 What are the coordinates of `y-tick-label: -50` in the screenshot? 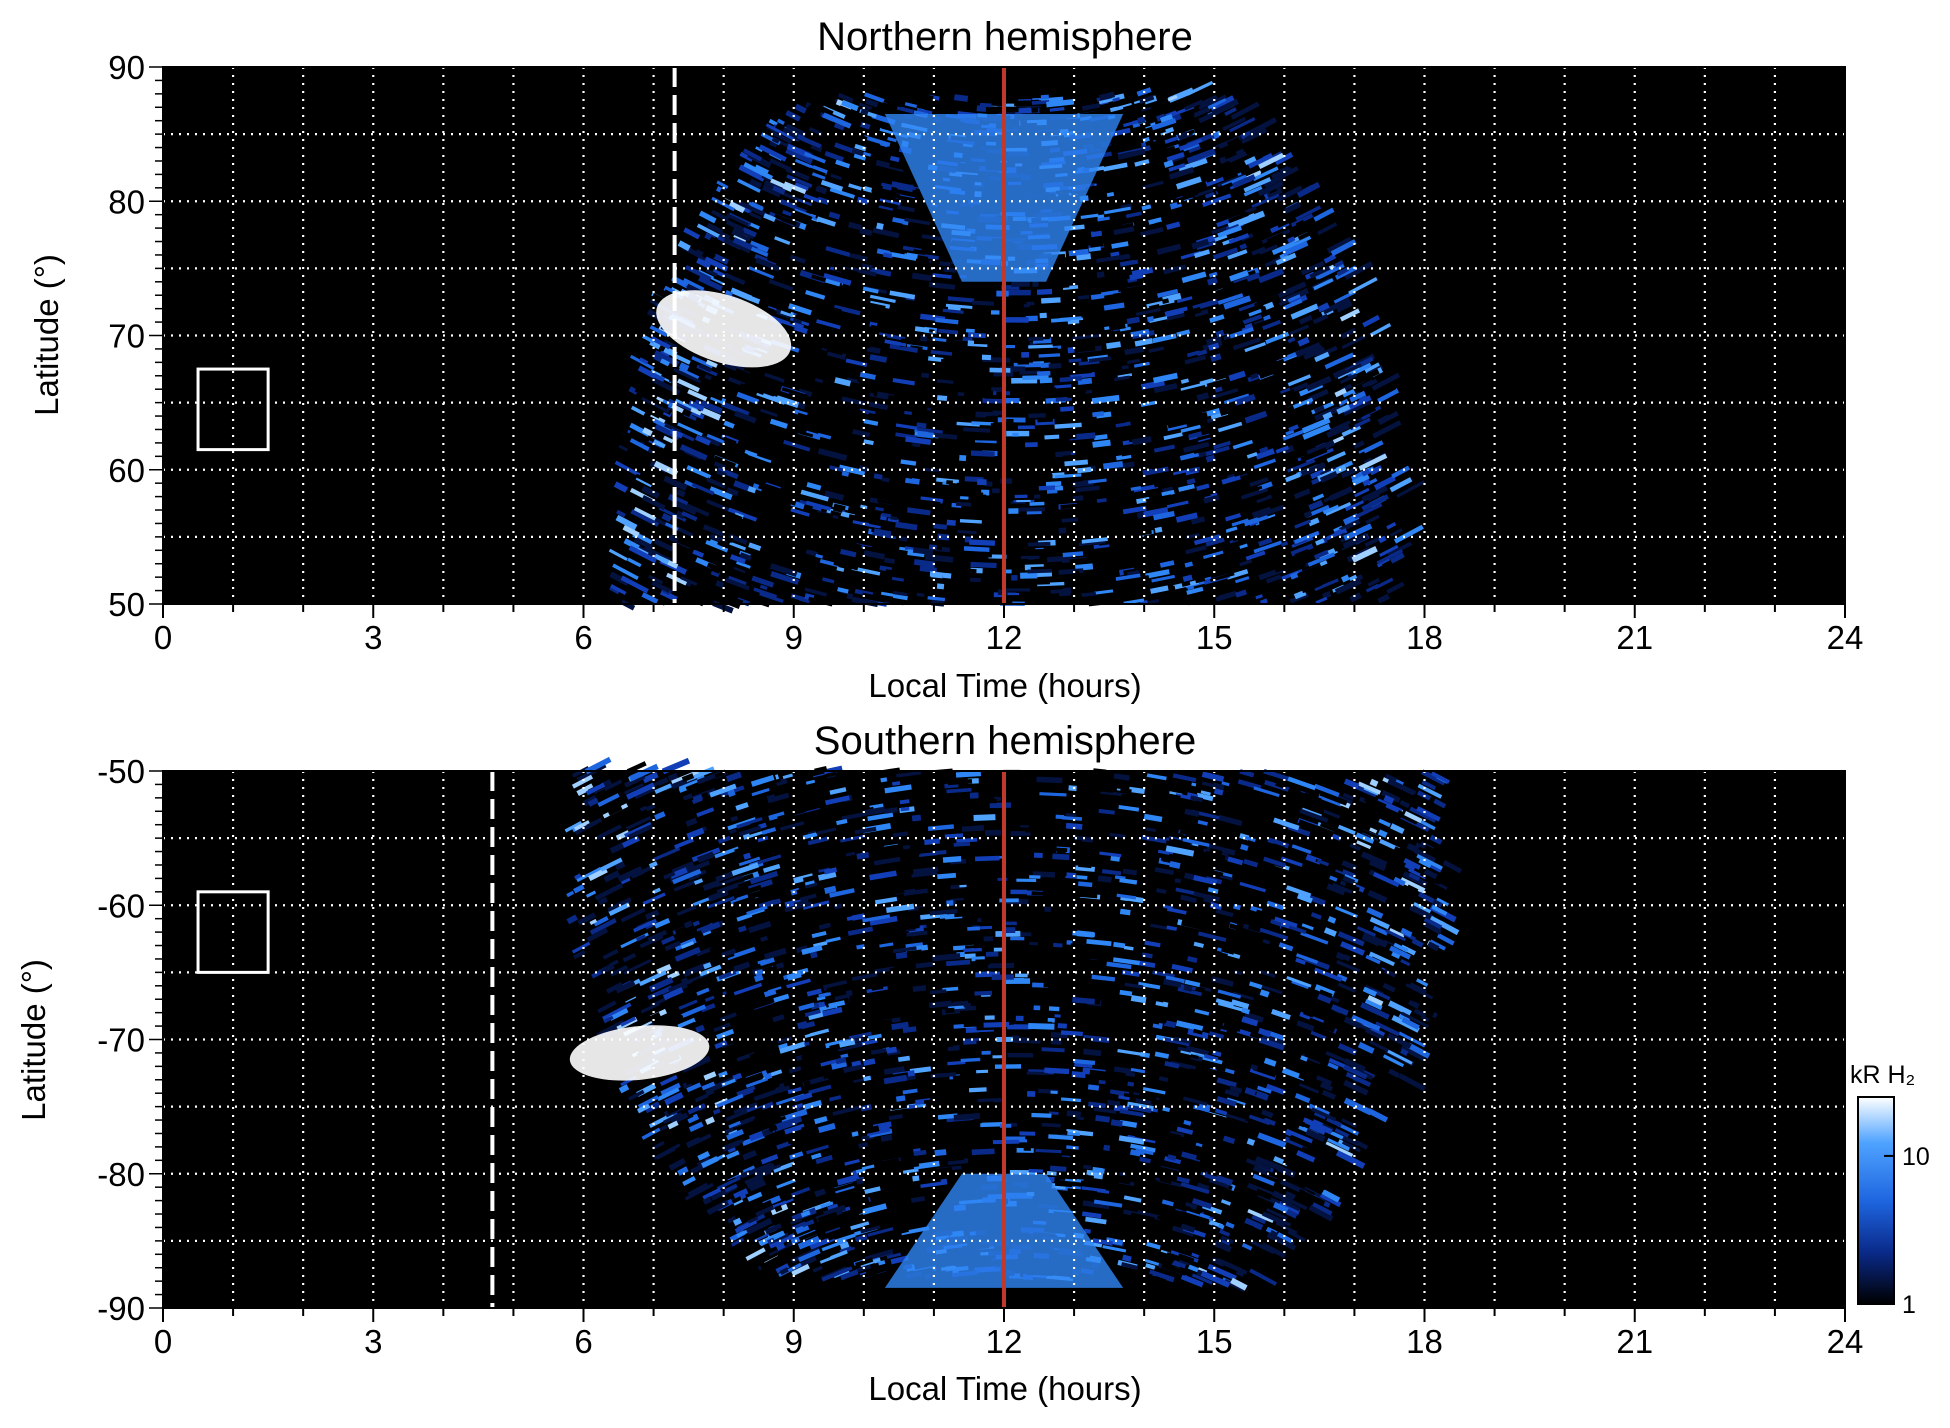 It's located at (121, 771).